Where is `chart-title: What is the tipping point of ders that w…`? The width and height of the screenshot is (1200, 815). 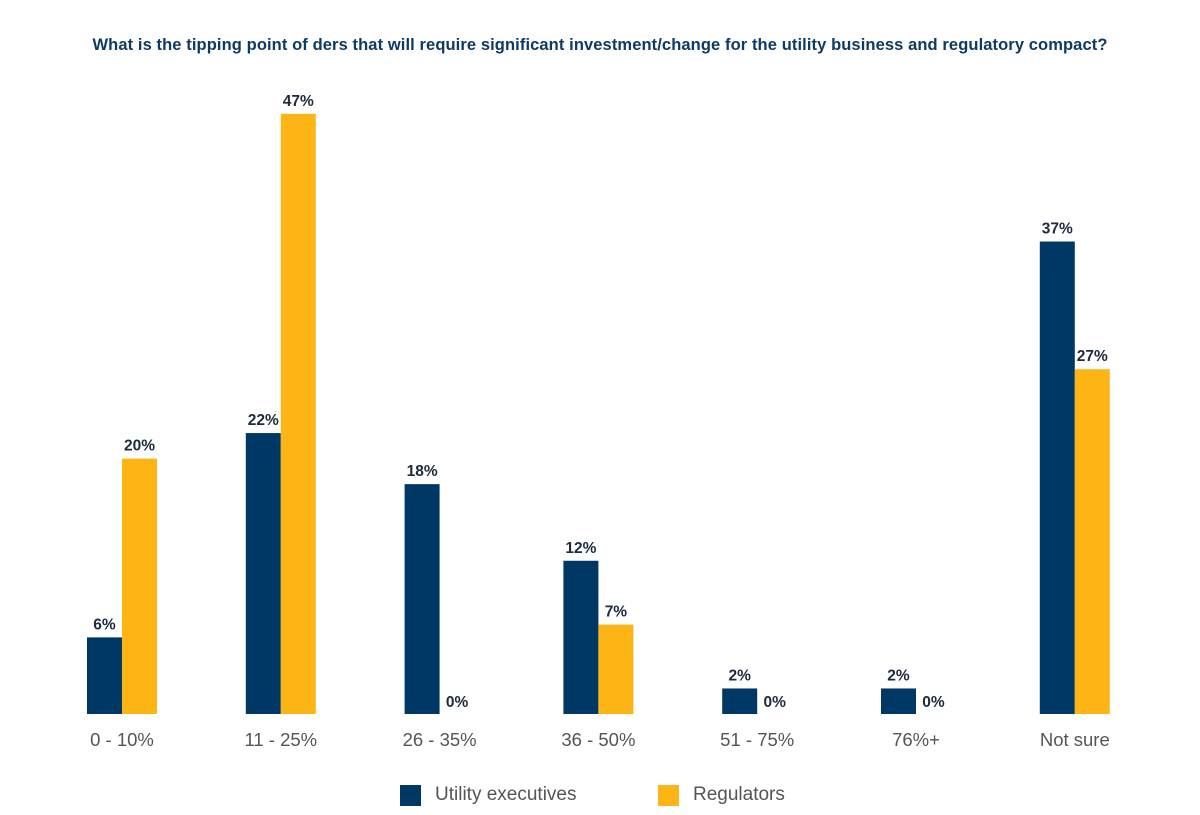 chart-title: What is the tipping point of ders that w… is located at coordinates (600, 45).